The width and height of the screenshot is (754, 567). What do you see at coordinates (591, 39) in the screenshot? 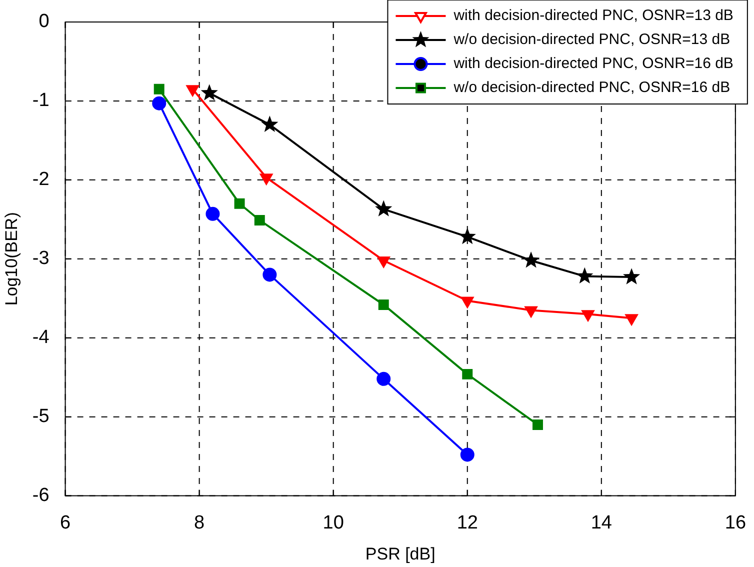
I see `legend-label: w/o decision-directed PNC, OSNR=13 dB` at bounding box center [591, 39].